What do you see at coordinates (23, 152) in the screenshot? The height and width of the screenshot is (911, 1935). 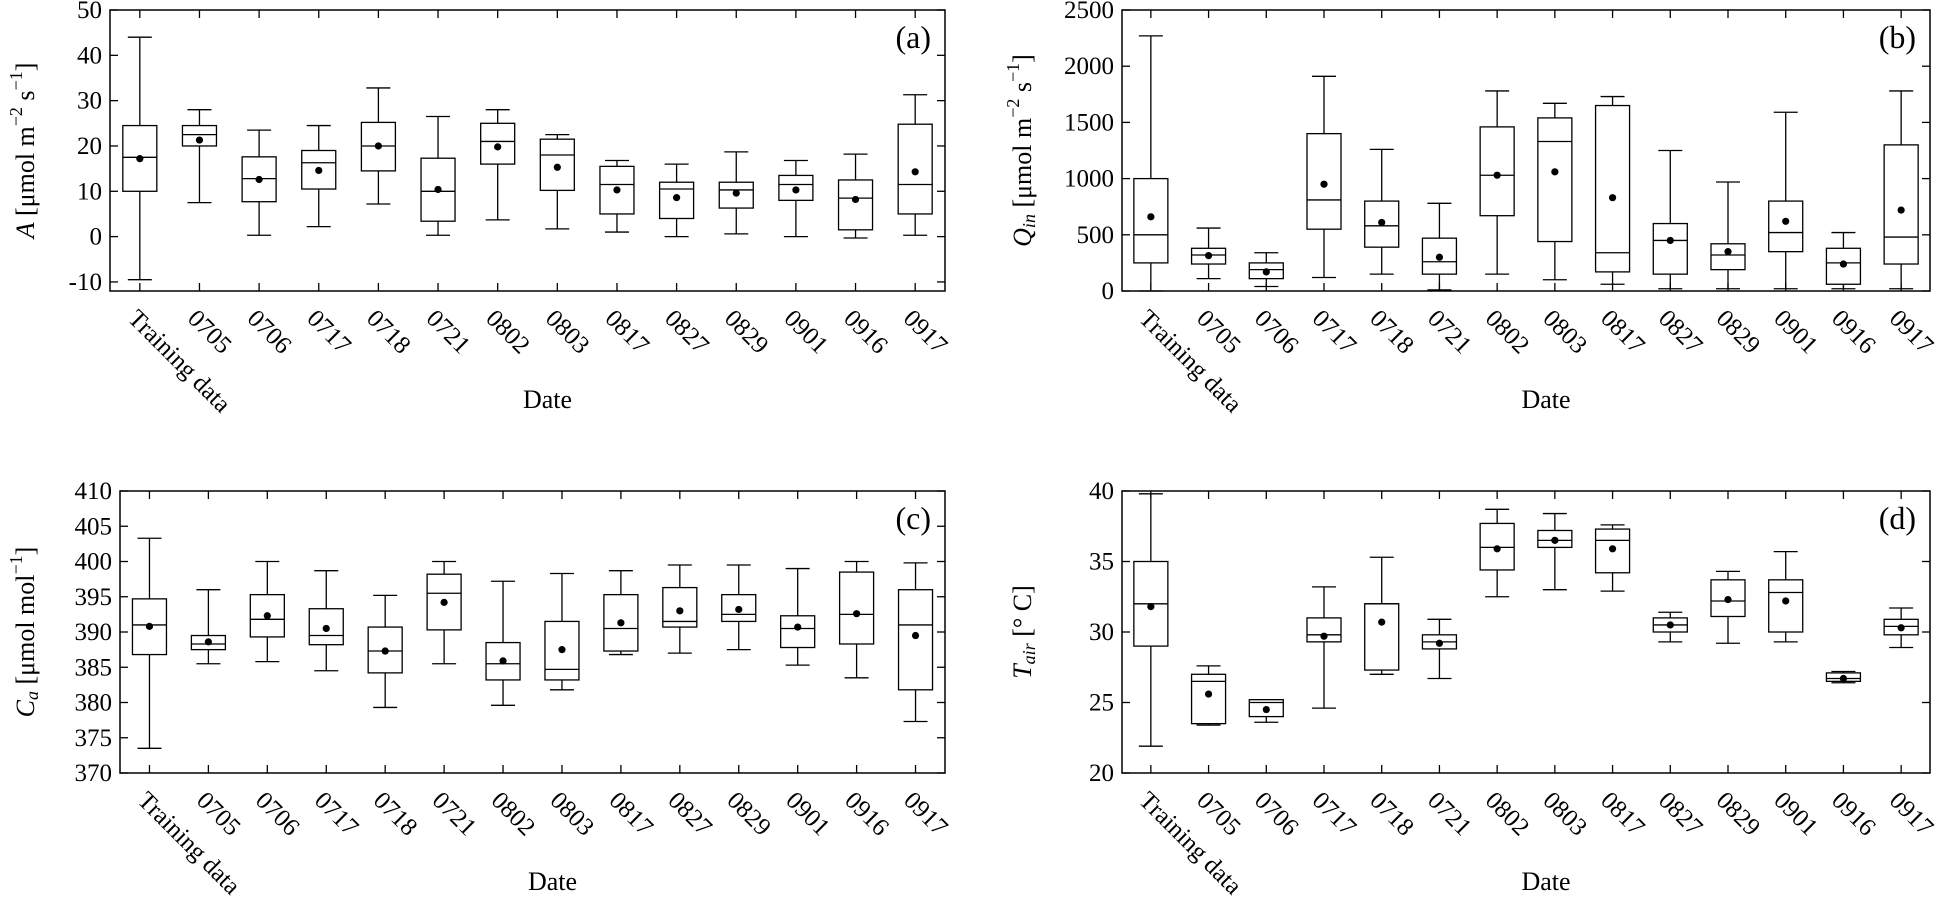 I see `y-axis-title: A [μmol m−2 s−1]` at bounding box center [23, 152].